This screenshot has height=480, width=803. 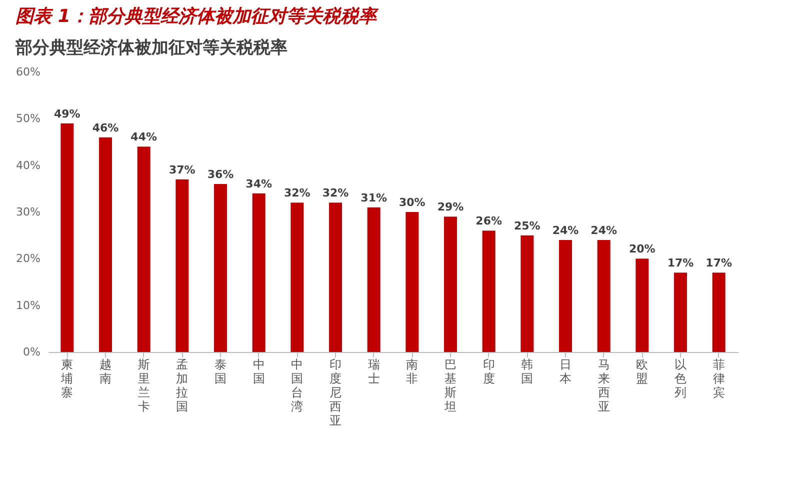 What do you see at coordinates (67, 113) in the screenshot?
I see `data-label: 49%` at bounding box center [67, 113].